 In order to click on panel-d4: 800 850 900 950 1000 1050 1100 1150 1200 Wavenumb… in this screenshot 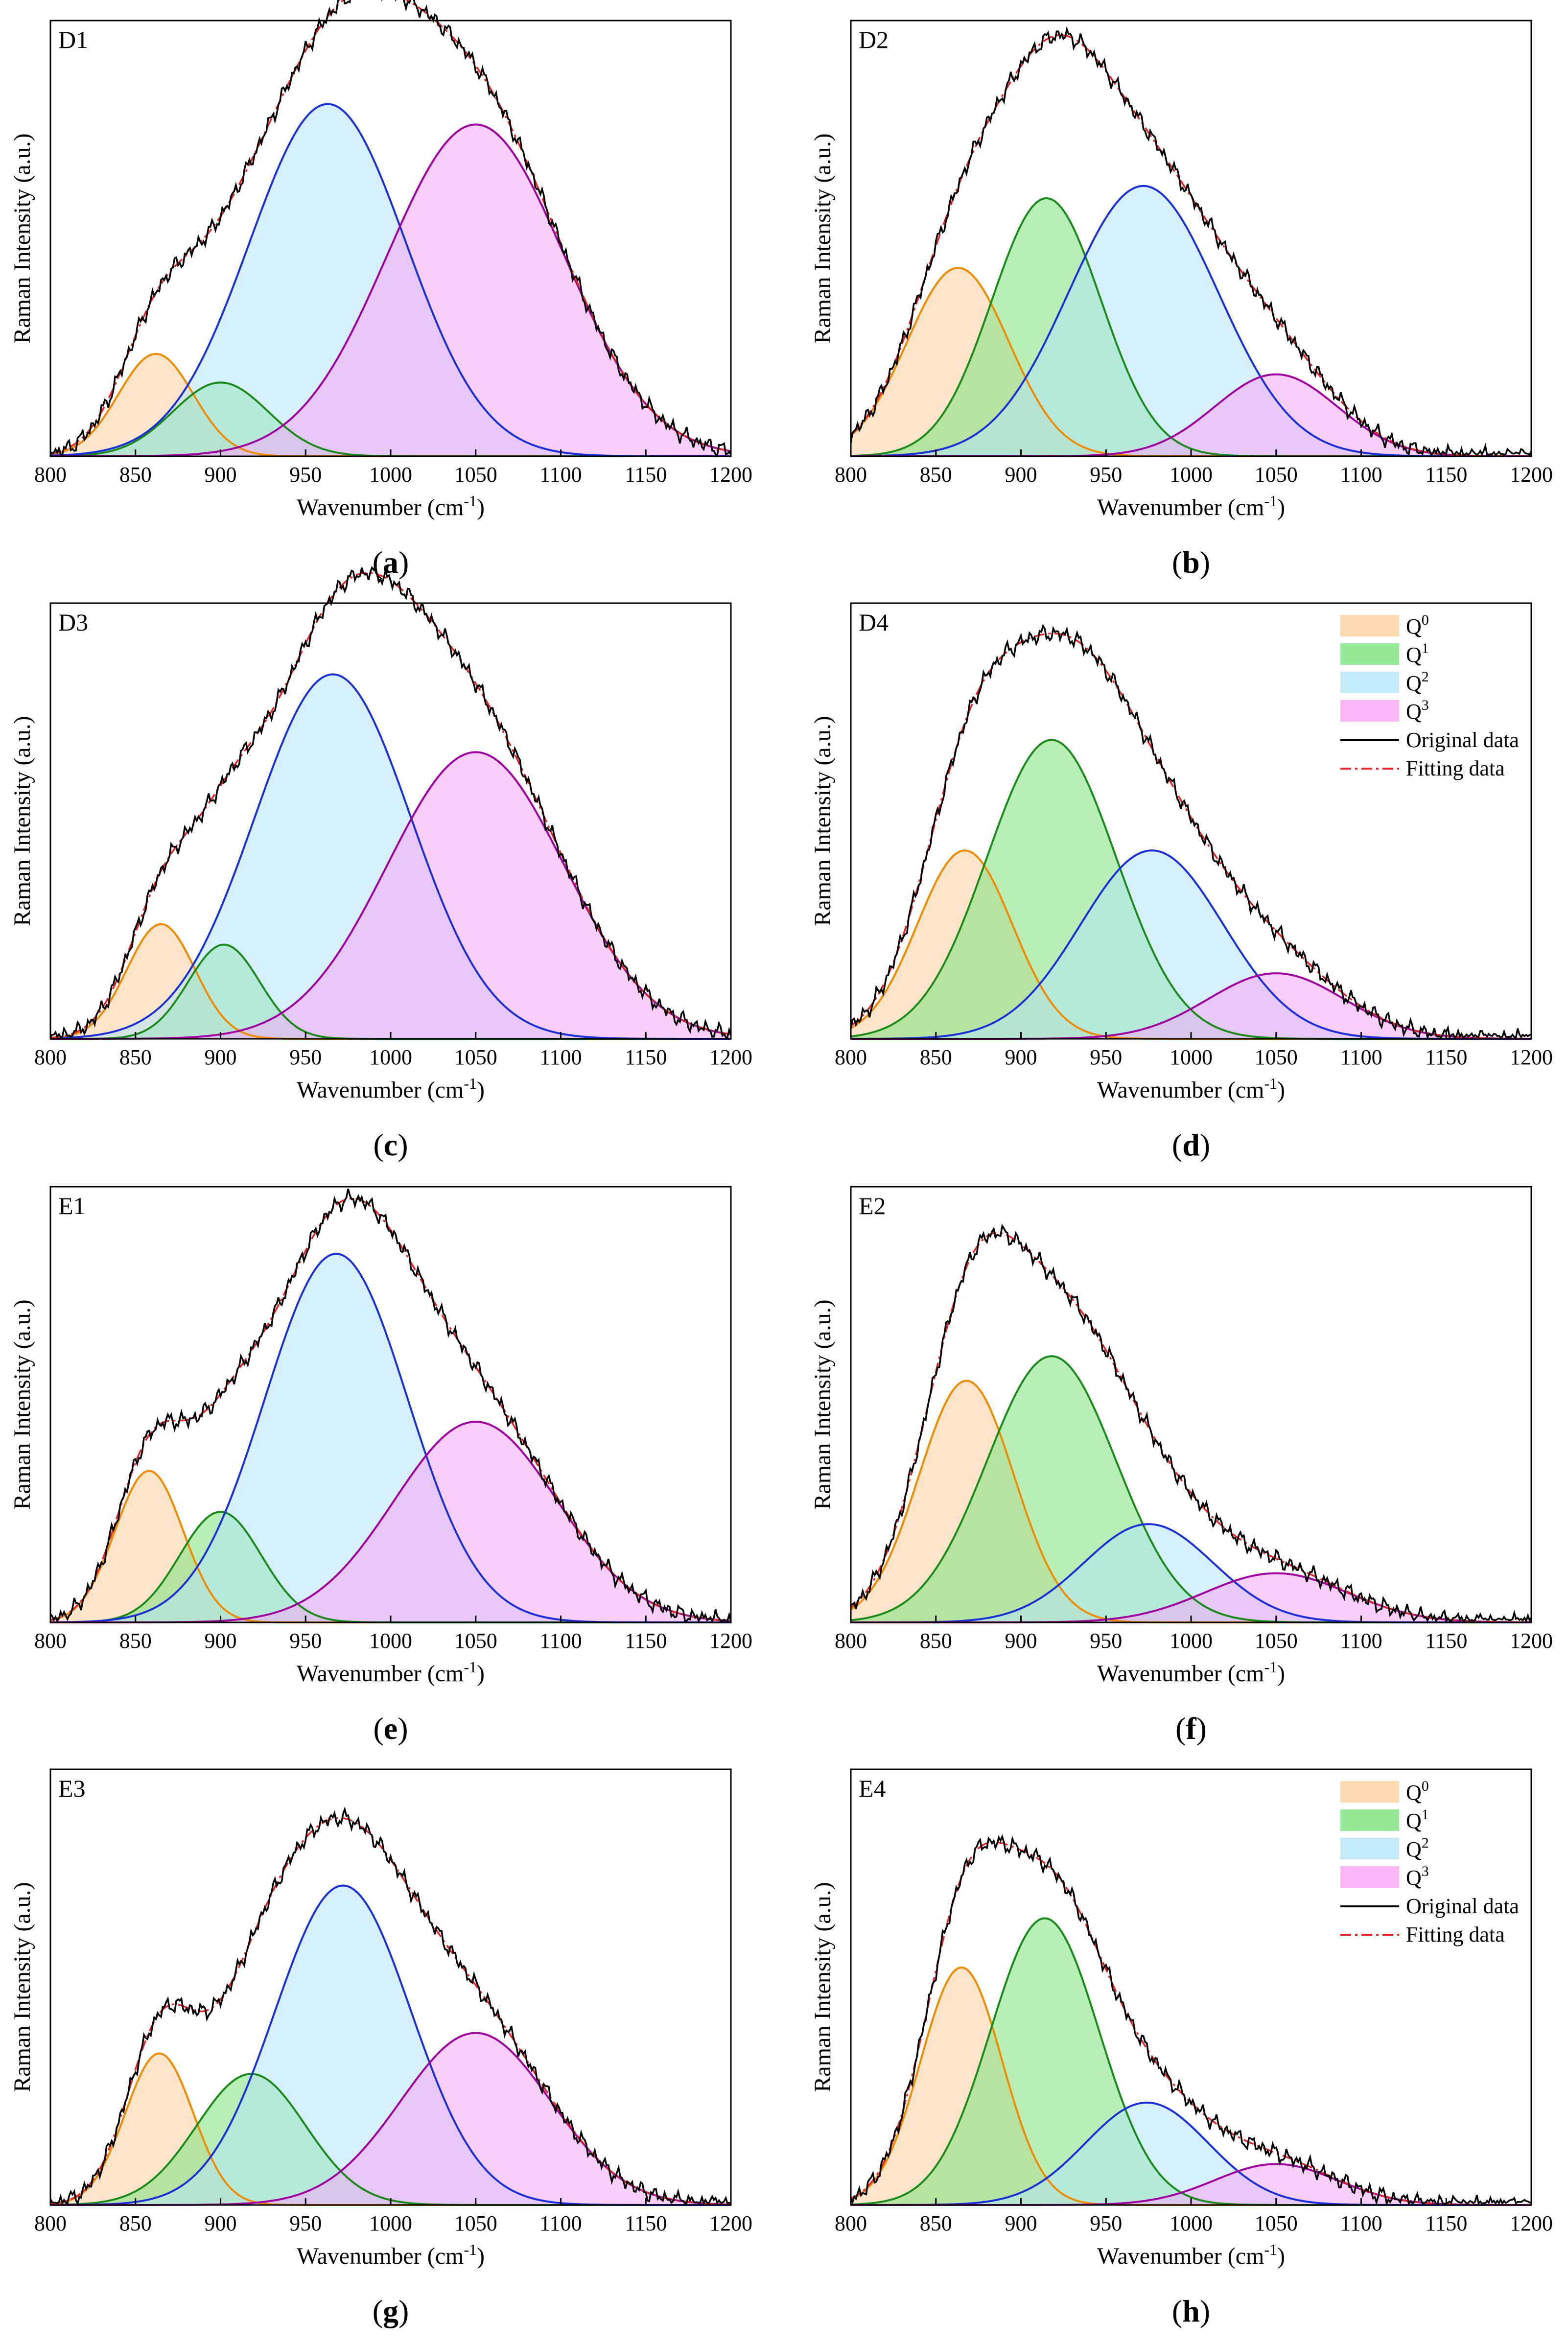, I will do `click(1181, 882)`.